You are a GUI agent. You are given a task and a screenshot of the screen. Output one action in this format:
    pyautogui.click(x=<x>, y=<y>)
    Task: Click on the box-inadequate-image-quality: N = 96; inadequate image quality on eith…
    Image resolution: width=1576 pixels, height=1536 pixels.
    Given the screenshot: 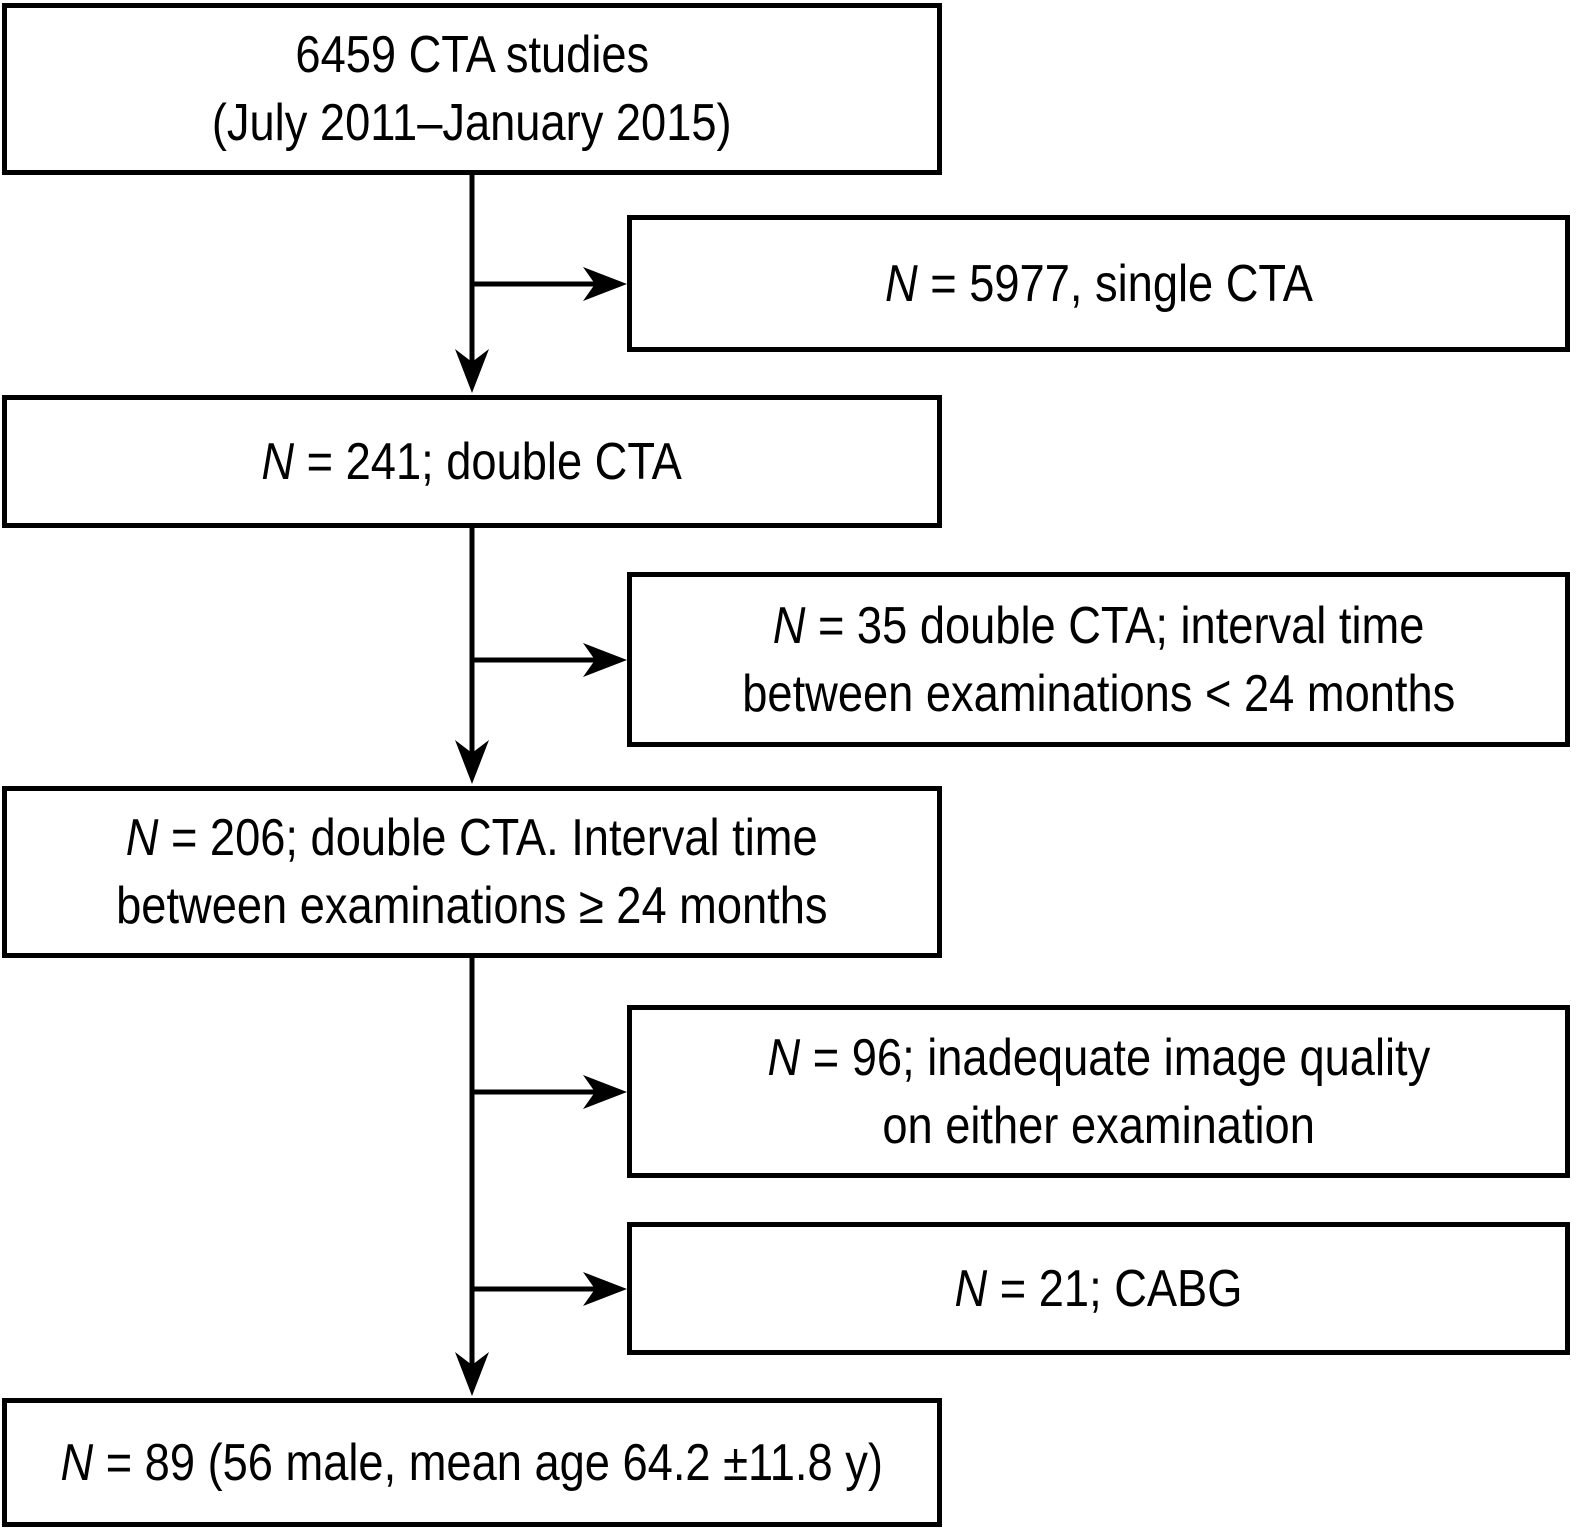 What is the action you would take?
    pyautogui.click(x=1098, y=1091)
    